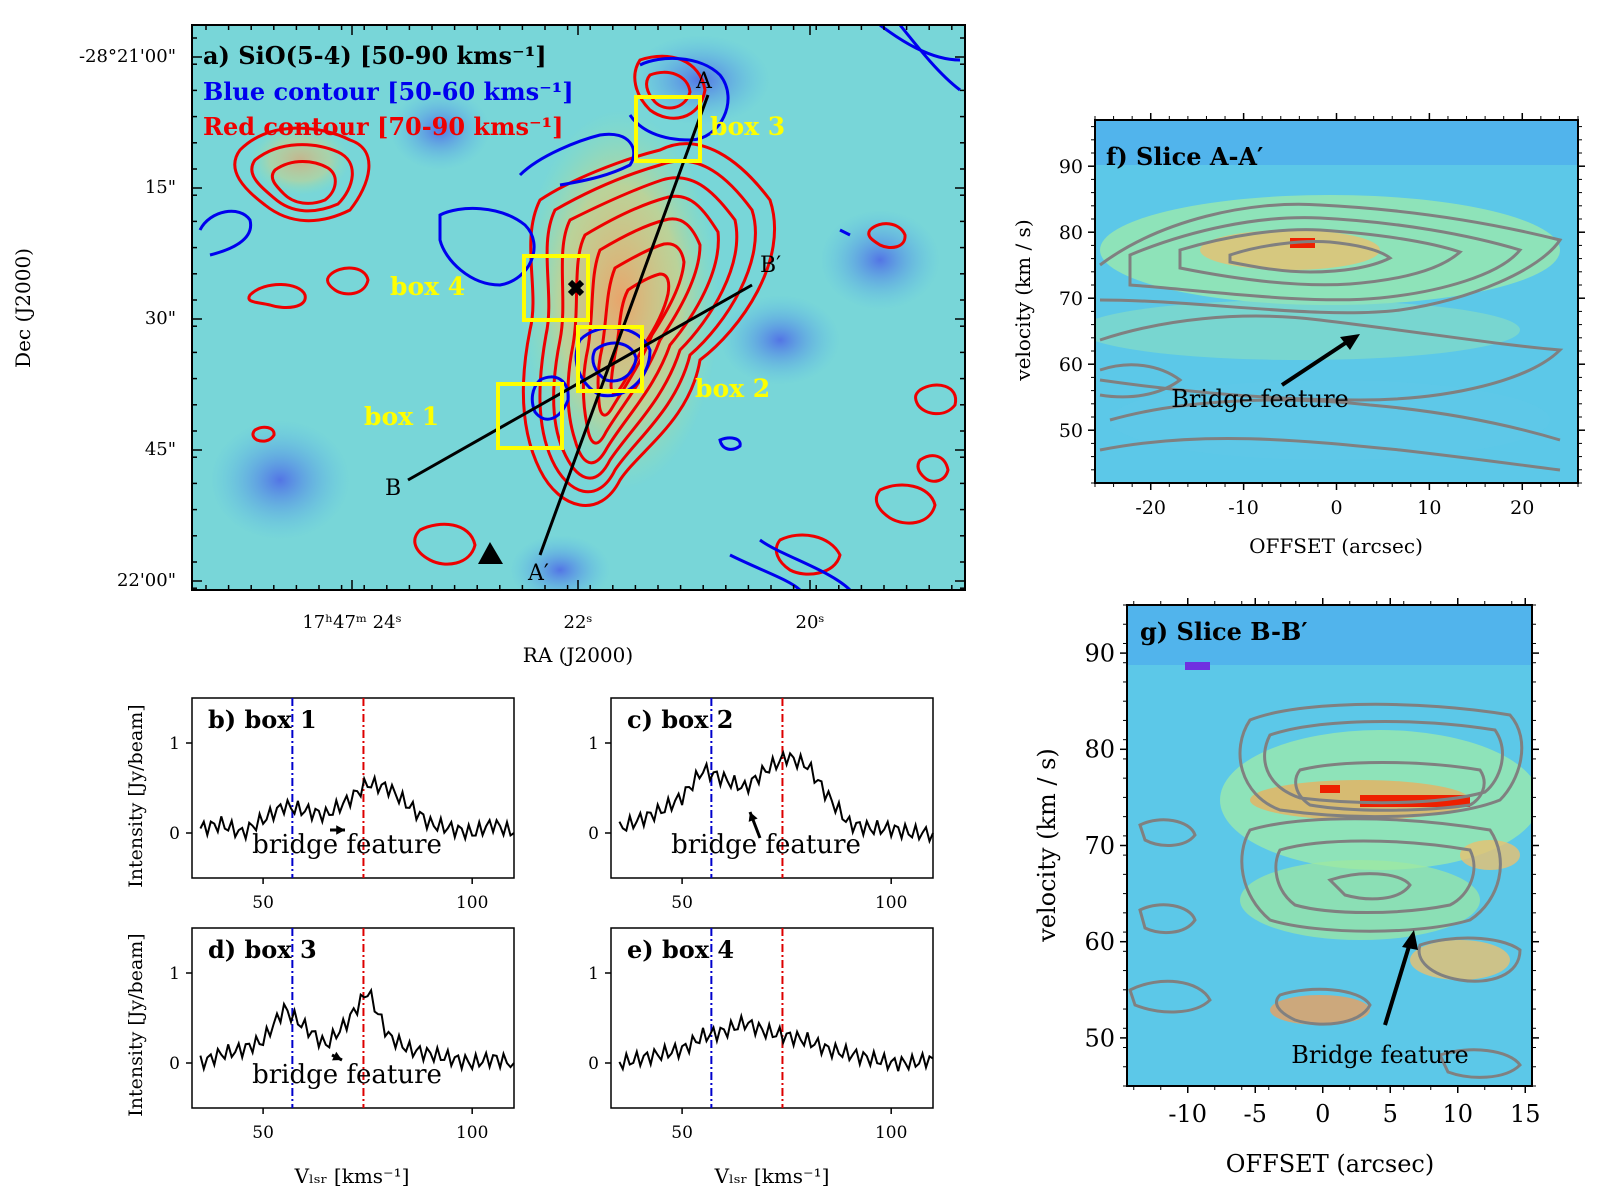 The image size is (1600, 1200). What do you see at coordinates (772, 1176) in the screenshot?
I see `spectra-xlabel-right: Vₗₛᵣ [kms⁻¹]` at bounding box center [772, 1176].